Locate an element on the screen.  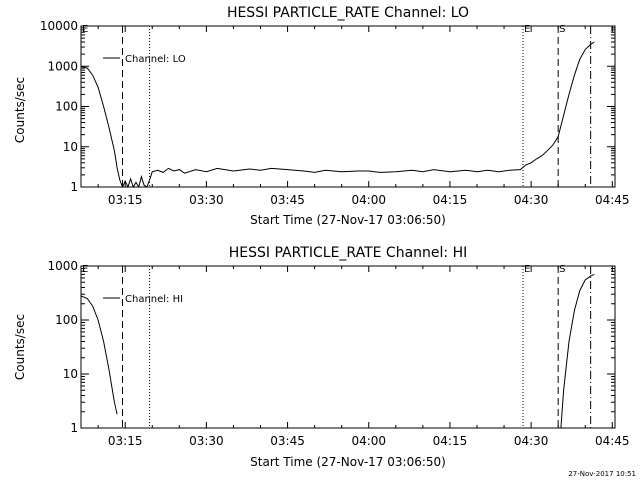
legend: Channel: LO is located at coordinates (144, 59).